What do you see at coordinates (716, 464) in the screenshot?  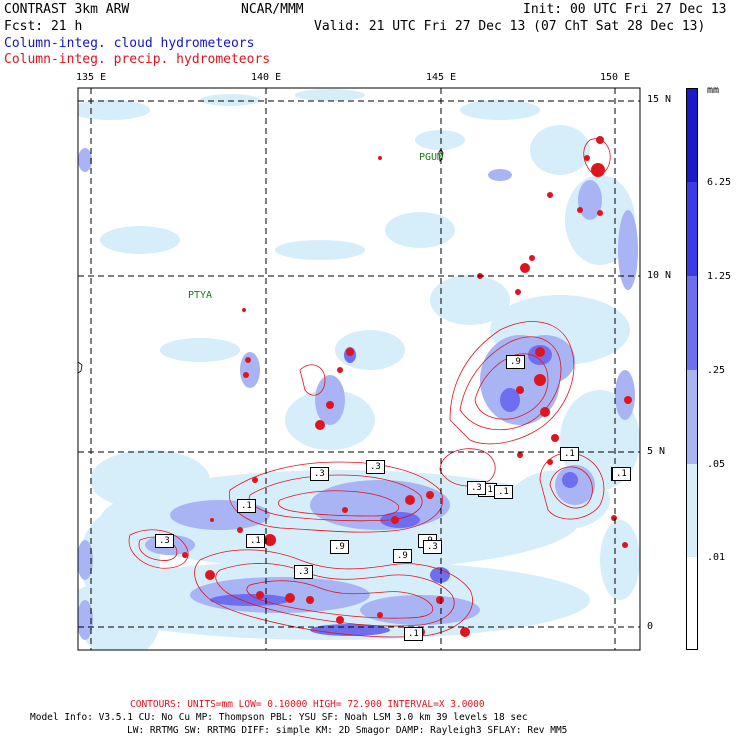 I see `colorbar-label-0-05: .05` at bounding box center [716, 464].